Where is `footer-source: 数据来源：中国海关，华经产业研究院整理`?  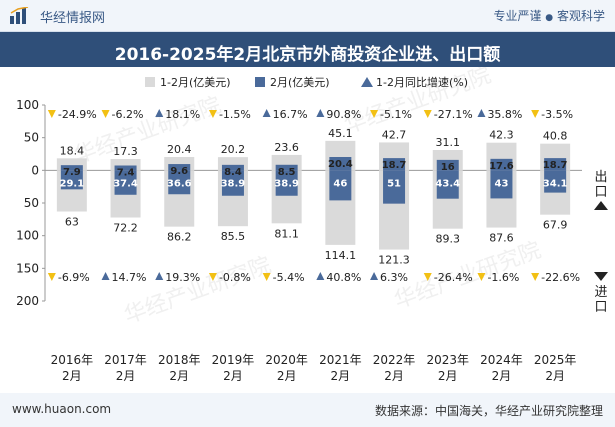
footer-source: 数据来源：中国海关，华经产业研究院整理 is located at coordinates (488, 411).